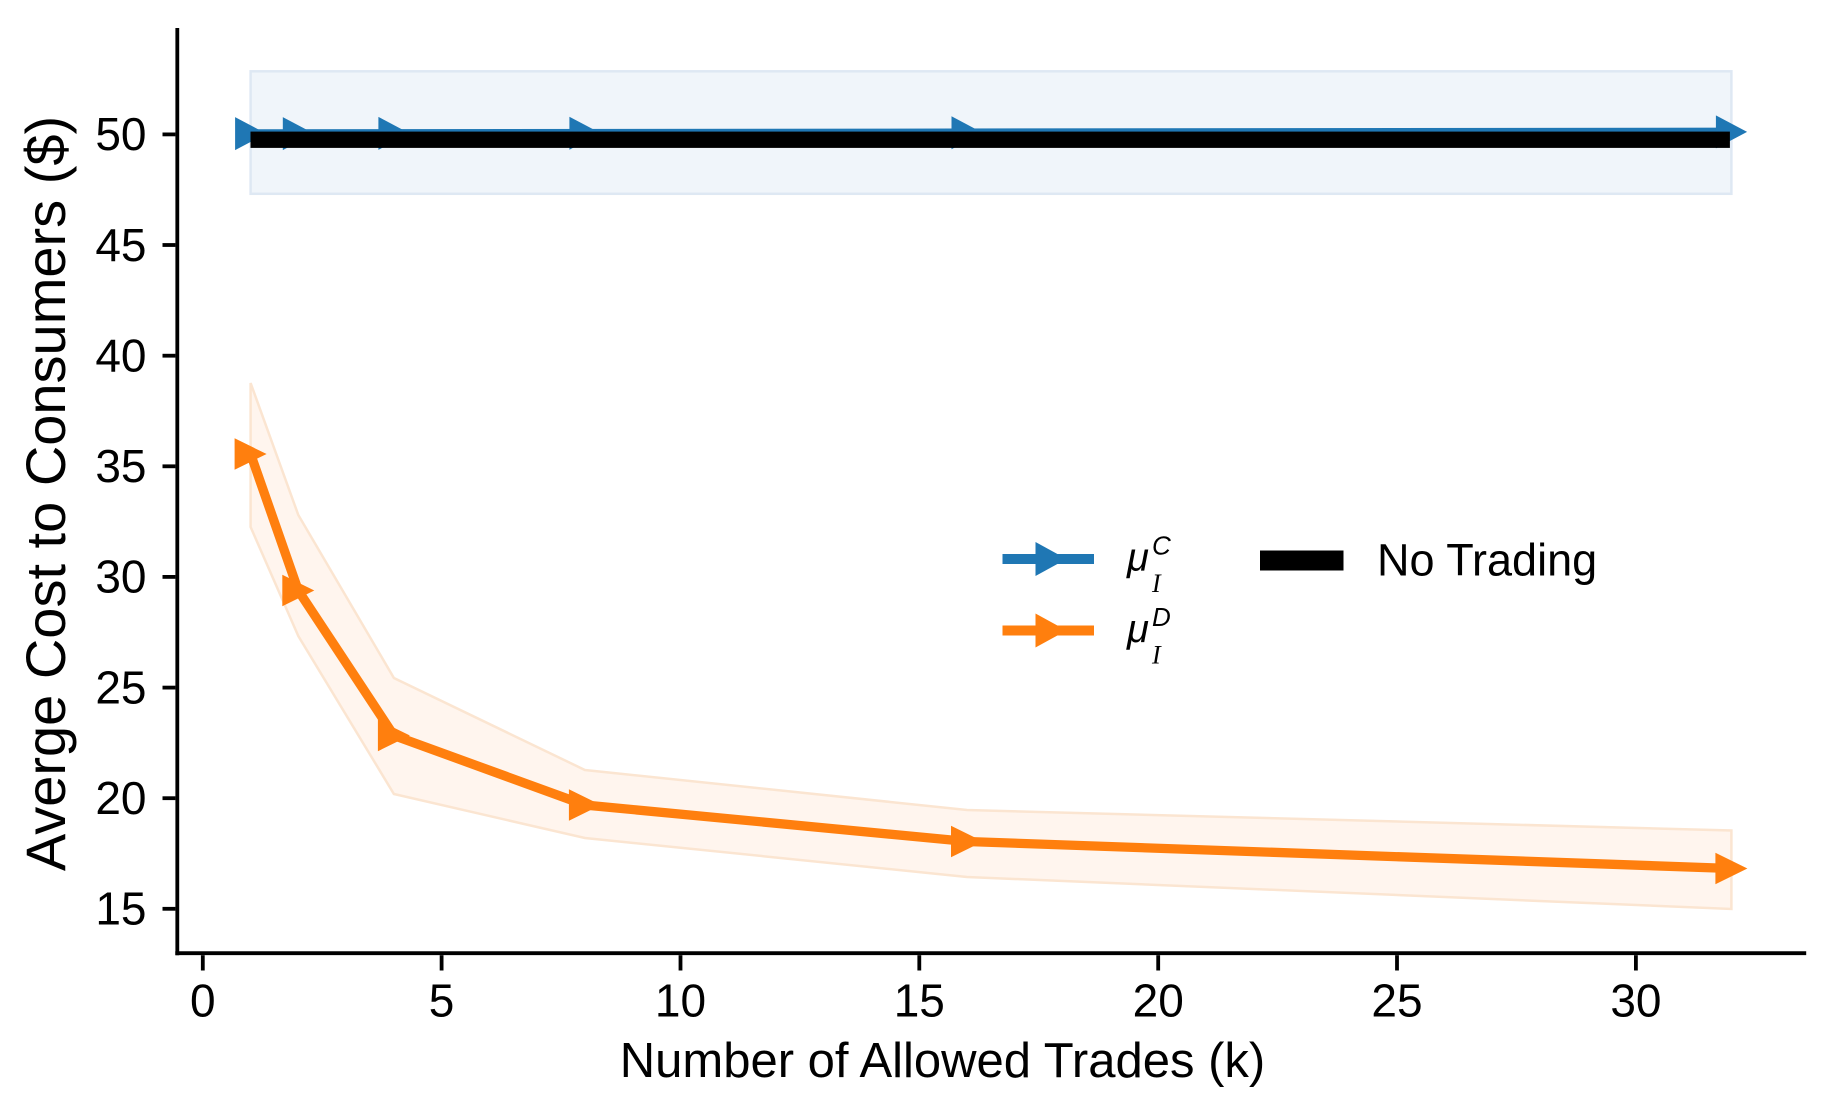 Image resolution: width=1834 pixels, height=1117 pixels. Describe the element at coordinates (1161, 617) in the screenshot. I see `svg-text: D` at that location.